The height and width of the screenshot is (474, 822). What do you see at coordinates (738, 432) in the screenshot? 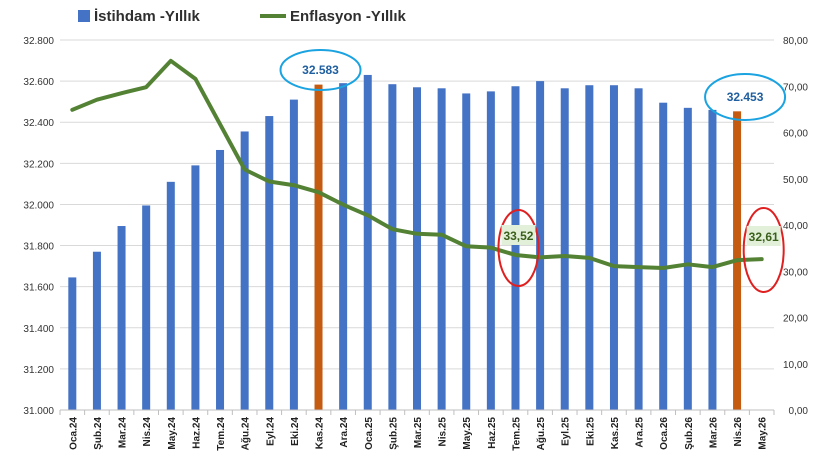
I see `x-tick-label: Nis.26` at bounding box center [738, 432].